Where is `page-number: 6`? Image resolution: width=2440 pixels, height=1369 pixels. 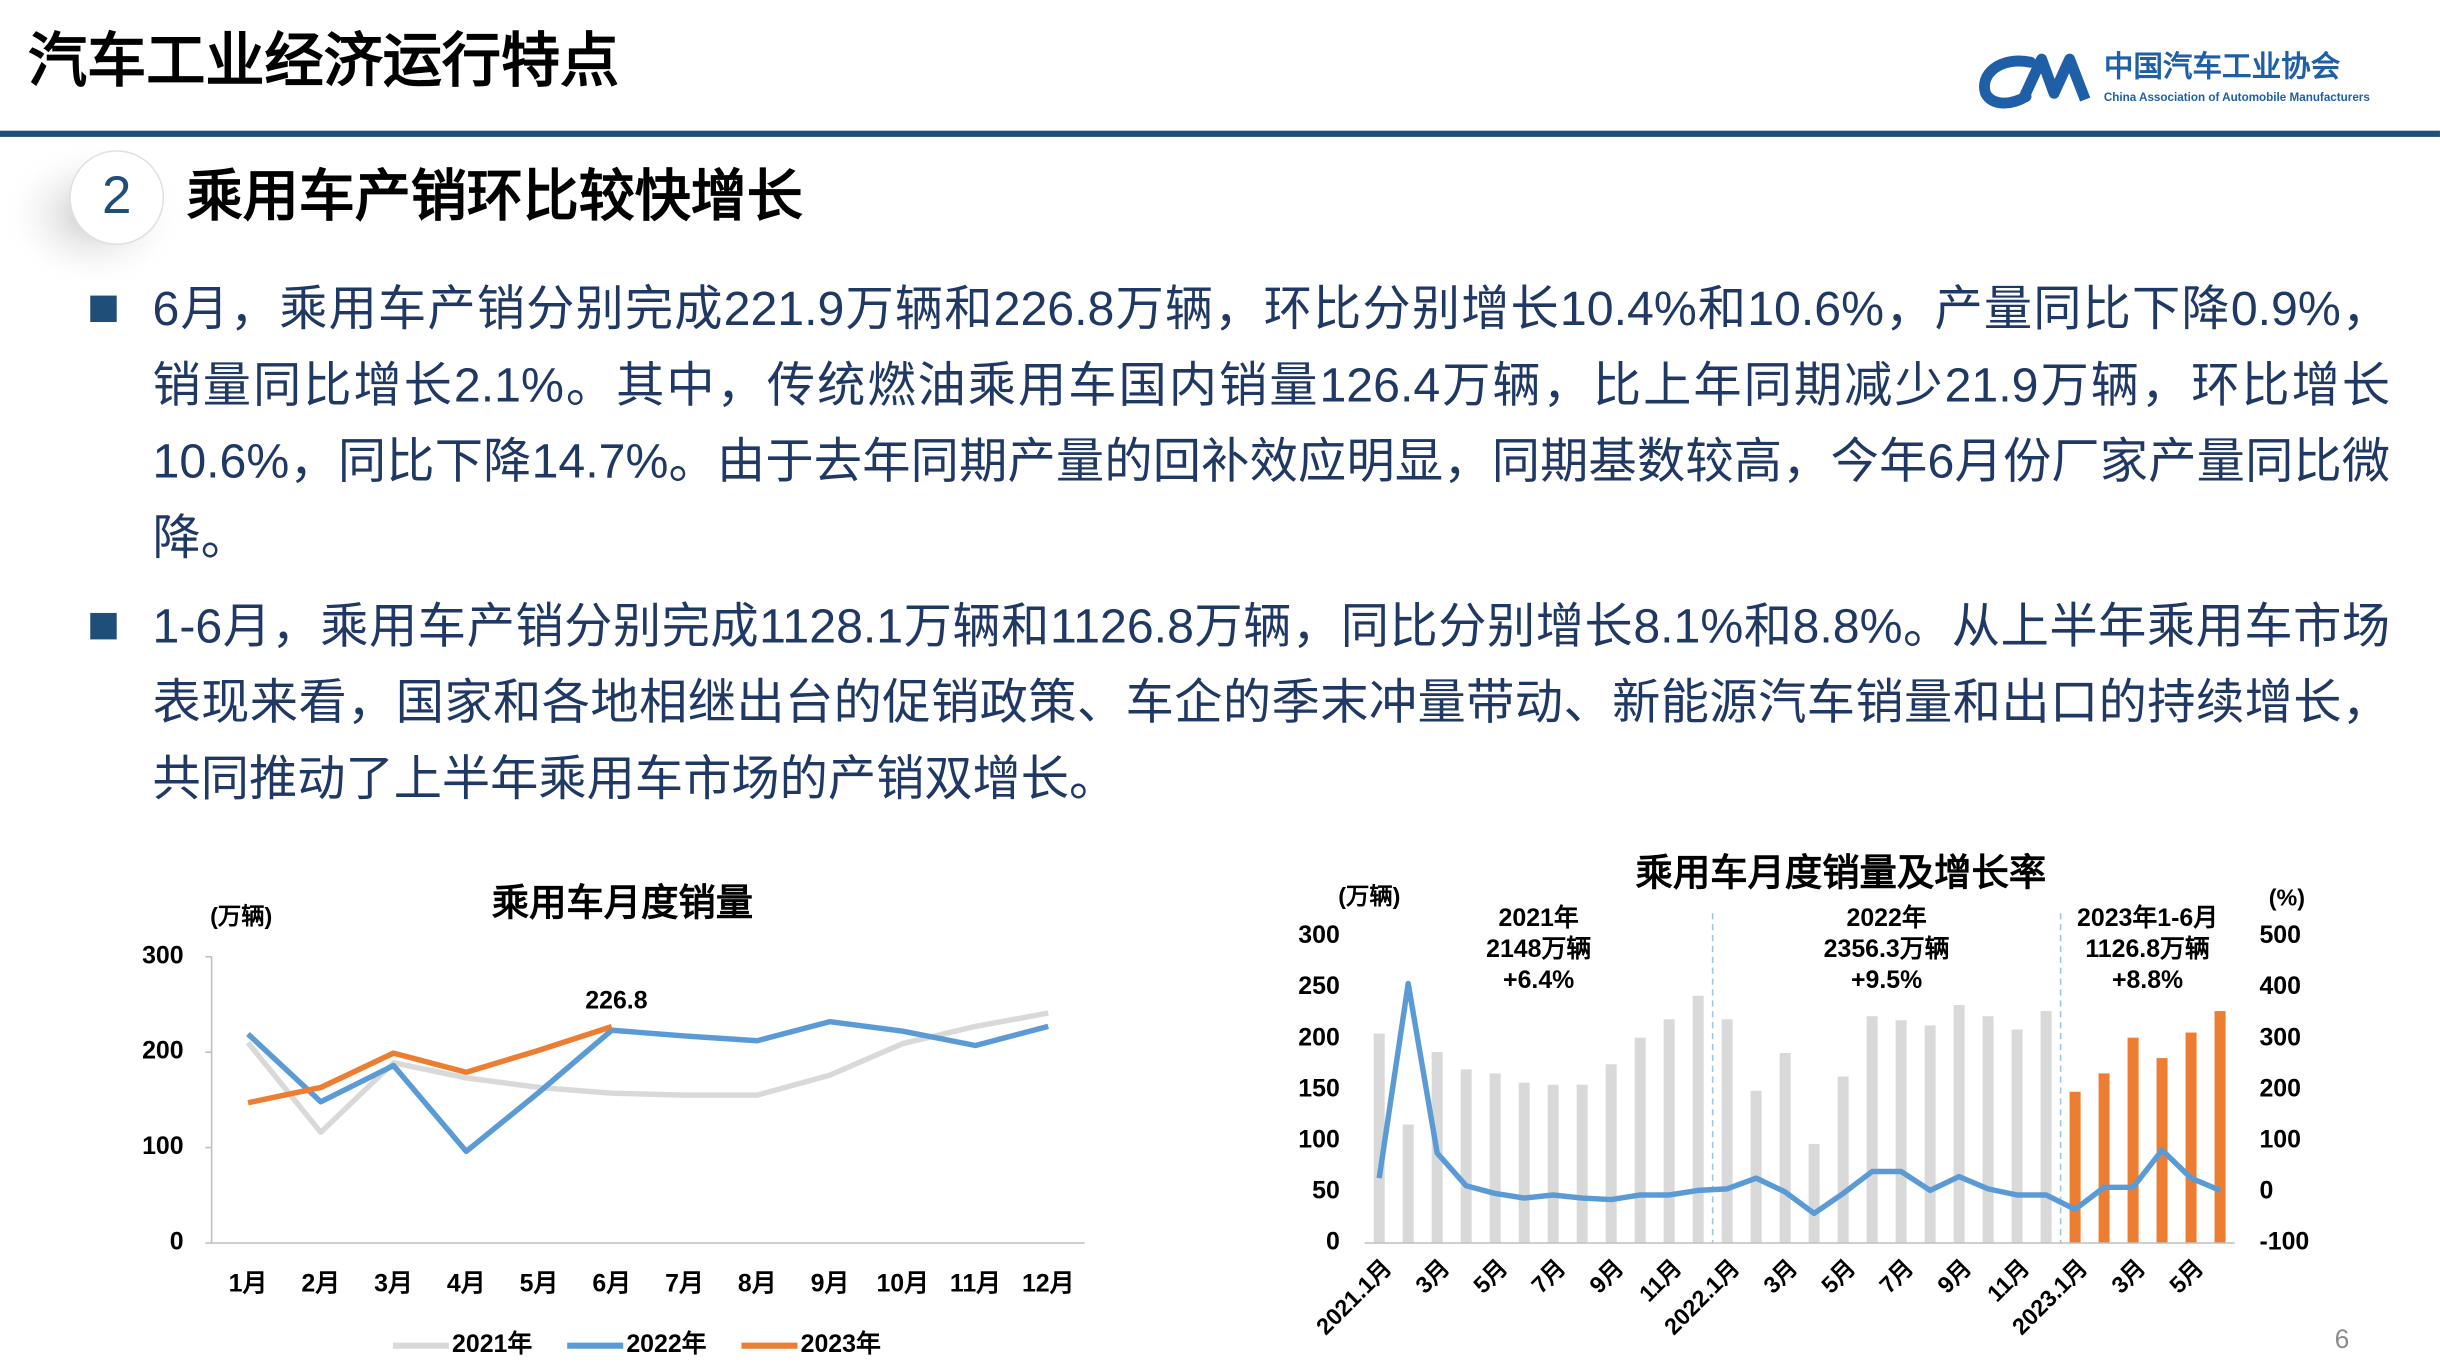 page-number: 6 is located at coordinates (2342, 1339).